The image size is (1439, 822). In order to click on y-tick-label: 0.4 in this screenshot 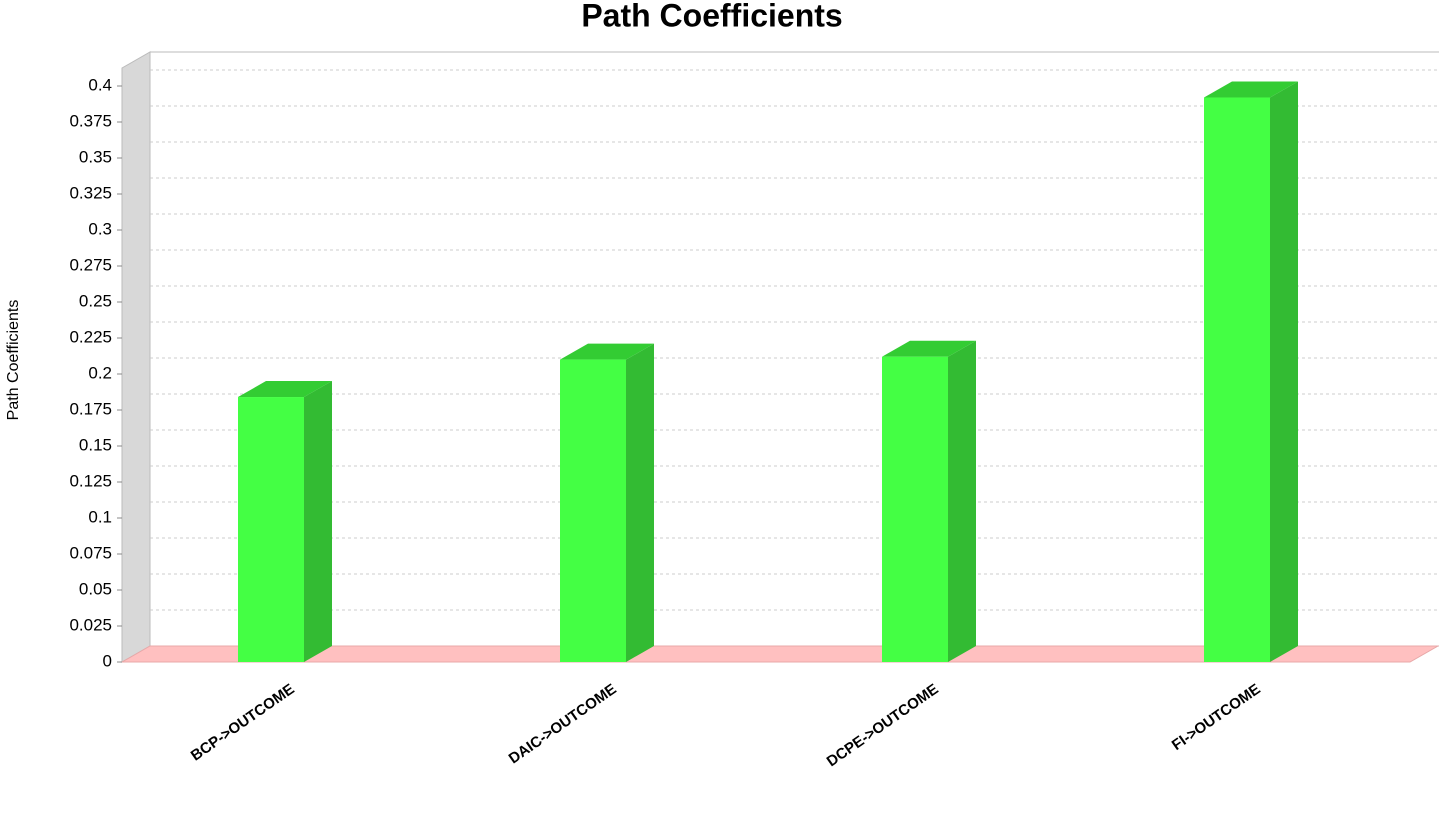, I will do `click(100, 84)`.